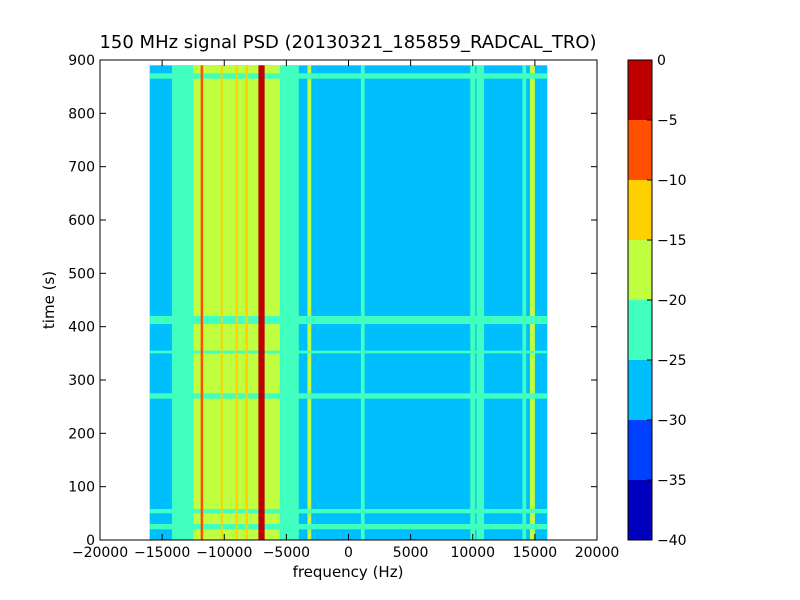 This screenshot has width=800, height=600. I want to click on y-tick-label: 300, so click(81, 381).